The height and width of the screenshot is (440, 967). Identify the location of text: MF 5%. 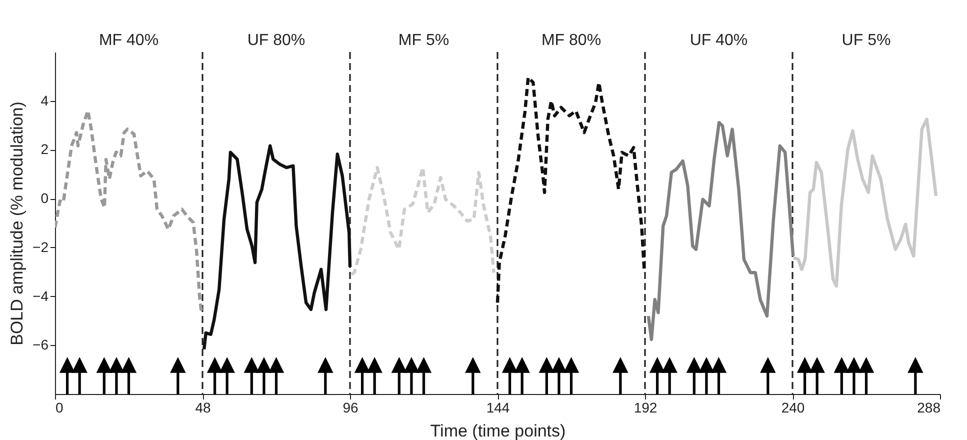
(424, 40).